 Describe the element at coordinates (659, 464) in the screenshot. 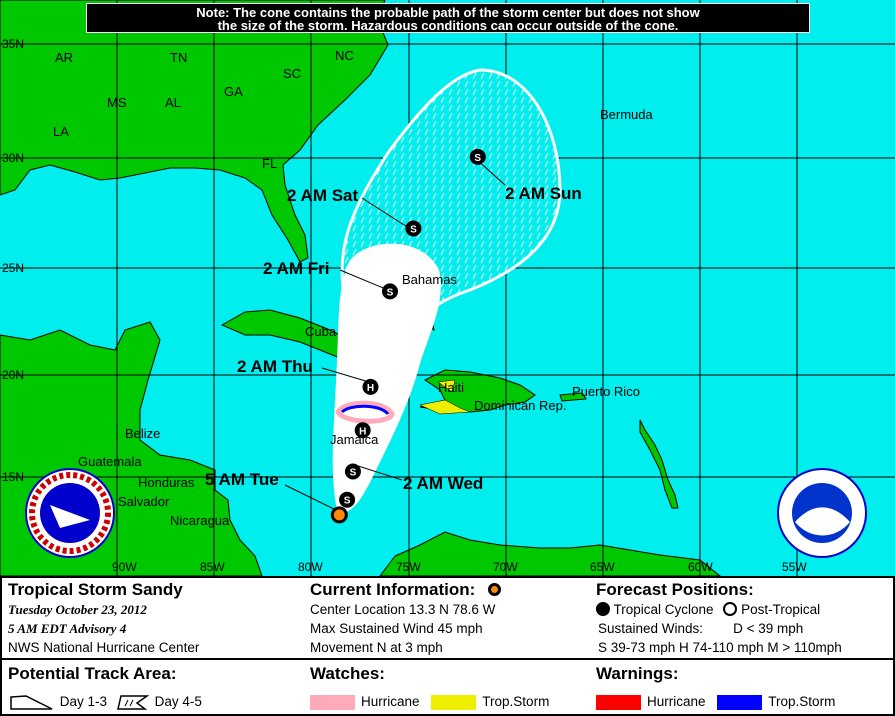

I see `lesser-antilles` at that location.